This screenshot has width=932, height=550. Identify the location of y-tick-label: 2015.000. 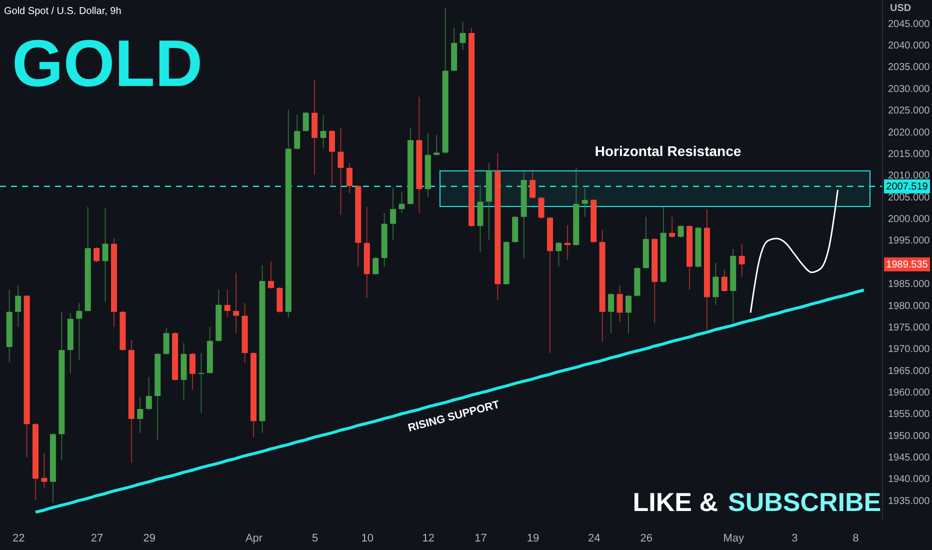
(909, 154).